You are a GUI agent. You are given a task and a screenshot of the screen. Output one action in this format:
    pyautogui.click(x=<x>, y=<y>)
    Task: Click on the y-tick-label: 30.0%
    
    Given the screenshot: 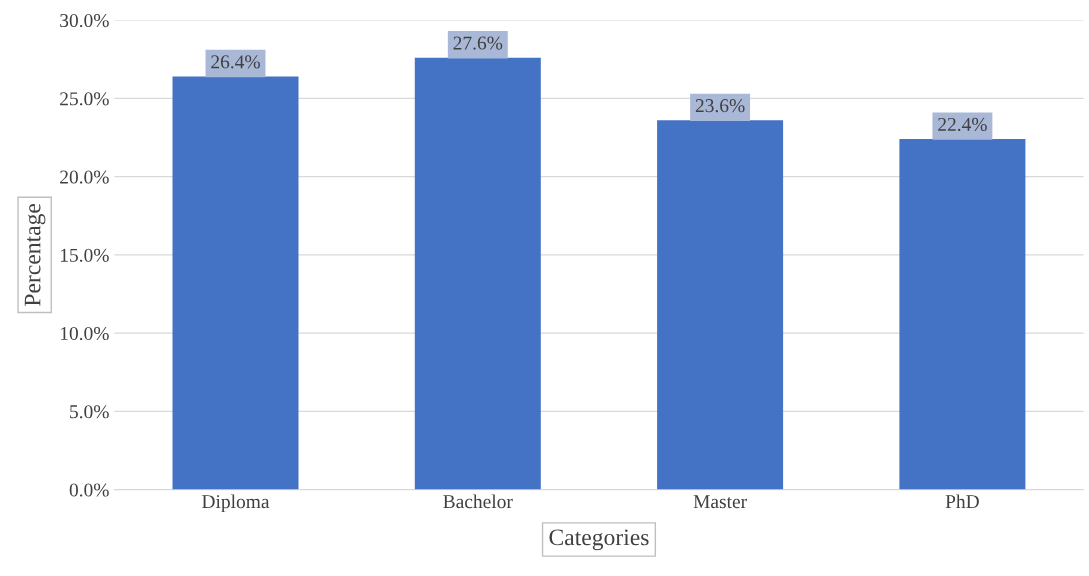 What is the action you would take?
    pyautogui.click(x=84, y=20)
    